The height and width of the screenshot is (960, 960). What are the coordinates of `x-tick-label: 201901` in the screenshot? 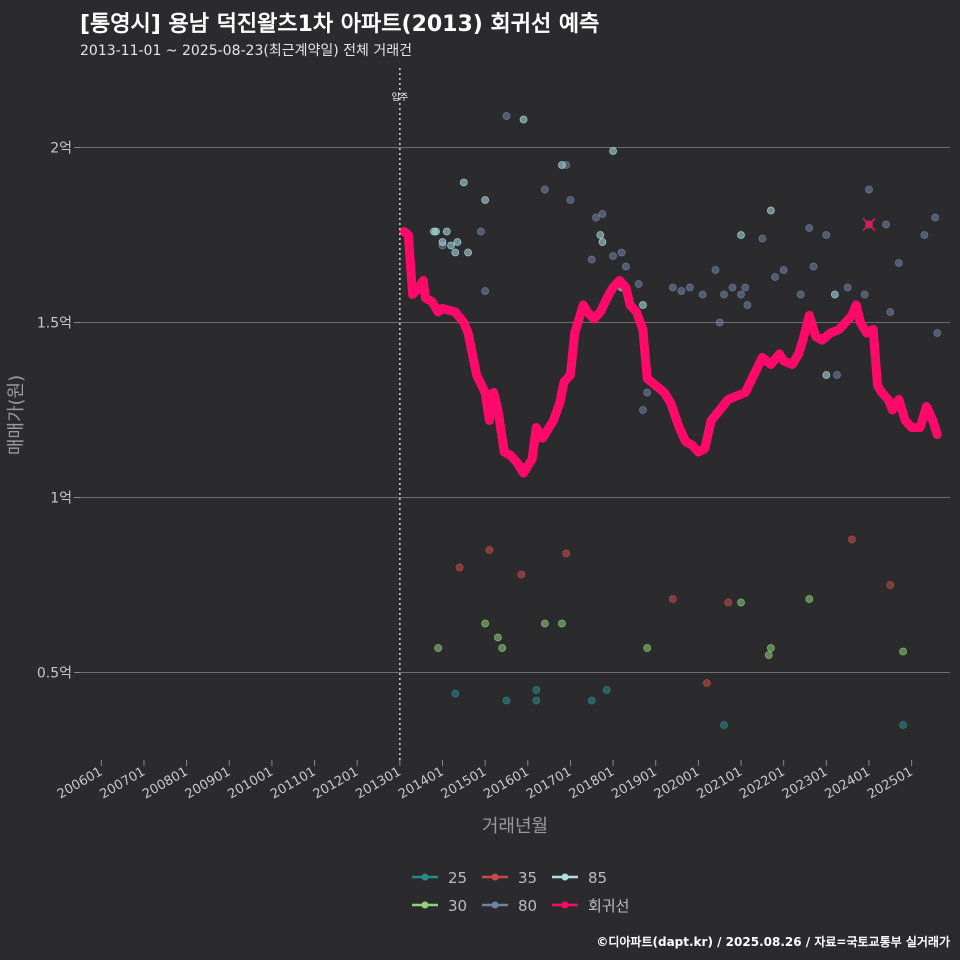 It's located at (634, 783).